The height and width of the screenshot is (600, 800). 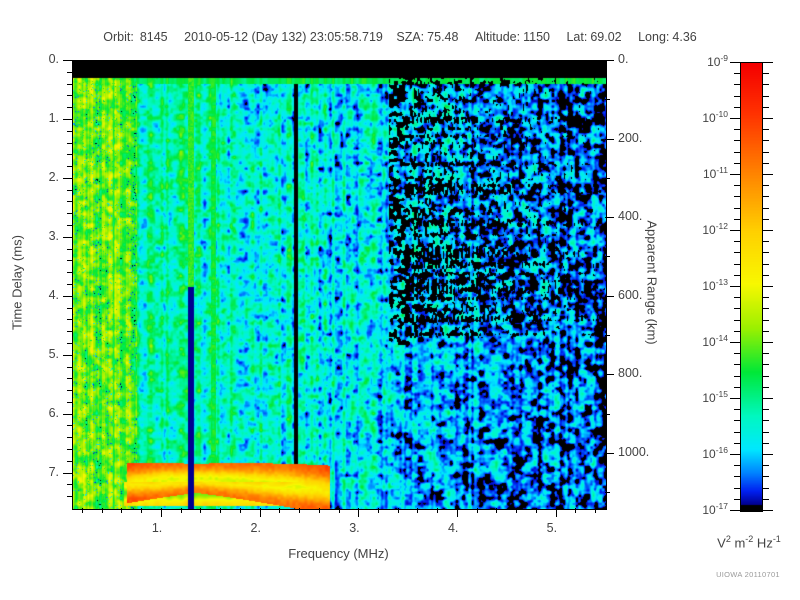 I want to click on y-axis-title-left: Time Delay (ms), so click(x=17, y=282).